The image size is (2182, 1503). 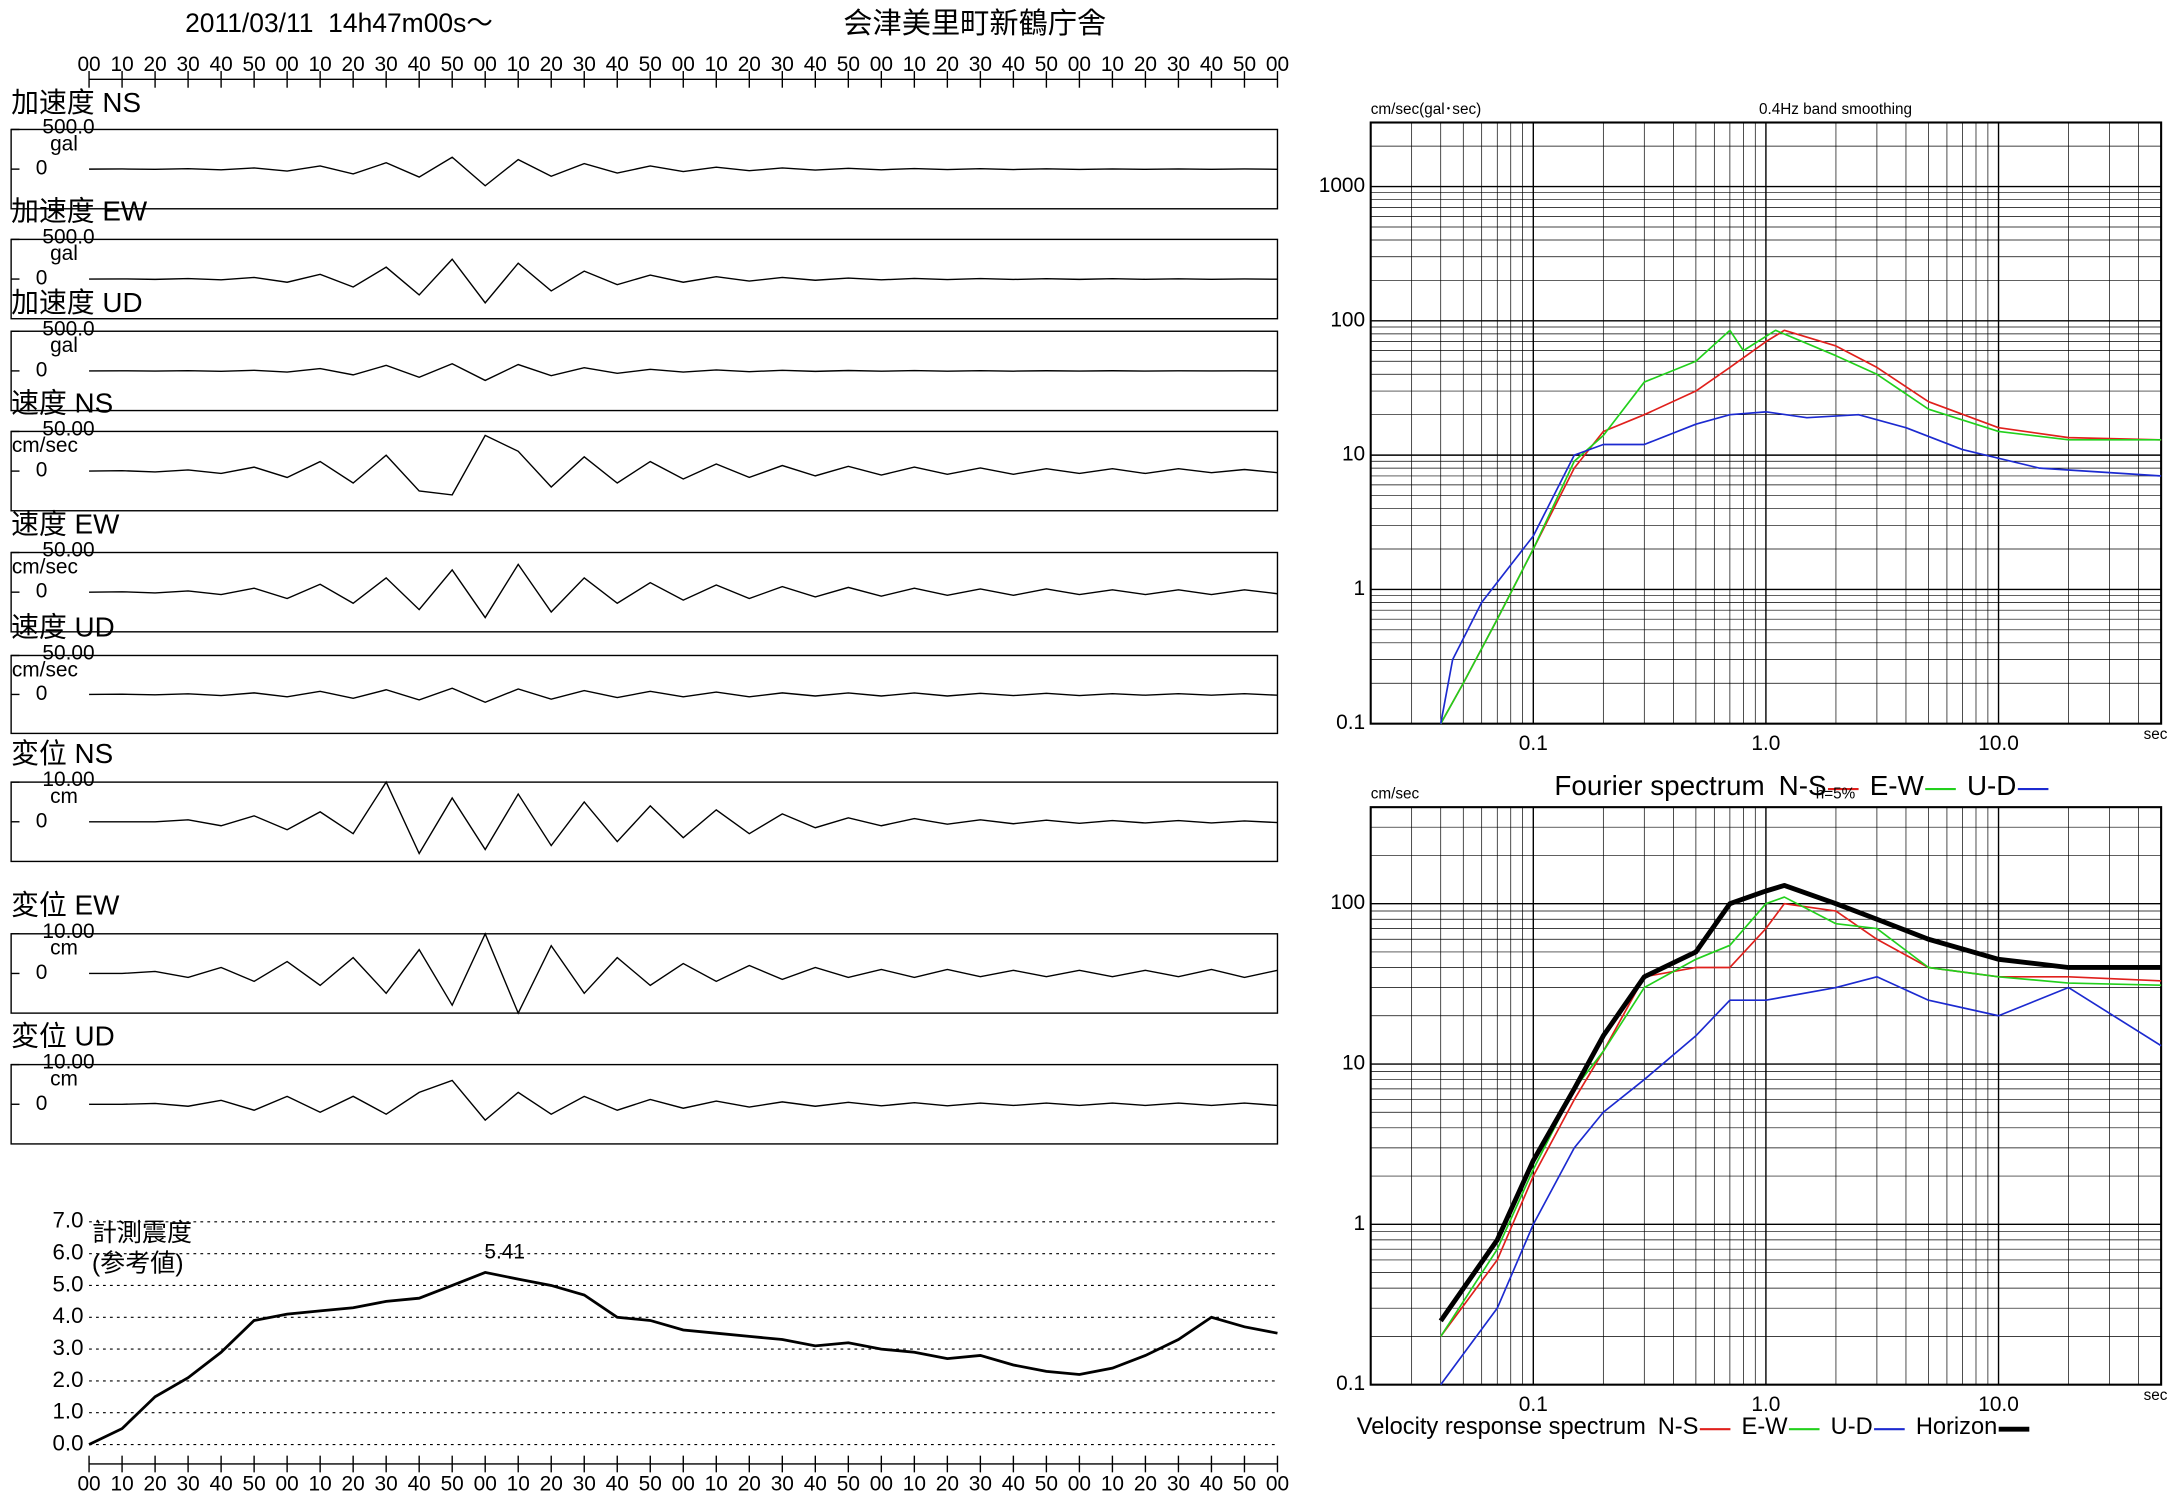 I want to click on y-tick-label: 5.0, so click(x=68, y=1283).